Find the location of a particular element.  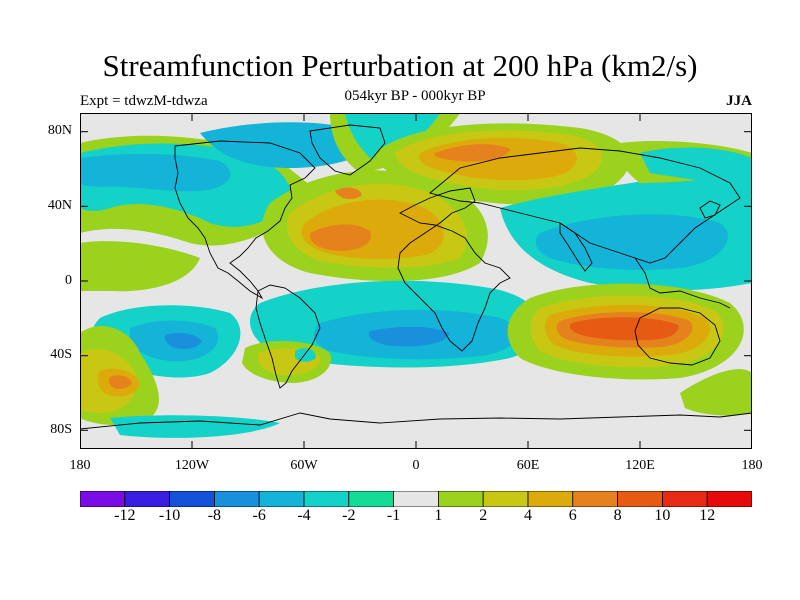

plot-subtitle: 054kyr BP - 000kyr BP is located at coordinates (415, 96).